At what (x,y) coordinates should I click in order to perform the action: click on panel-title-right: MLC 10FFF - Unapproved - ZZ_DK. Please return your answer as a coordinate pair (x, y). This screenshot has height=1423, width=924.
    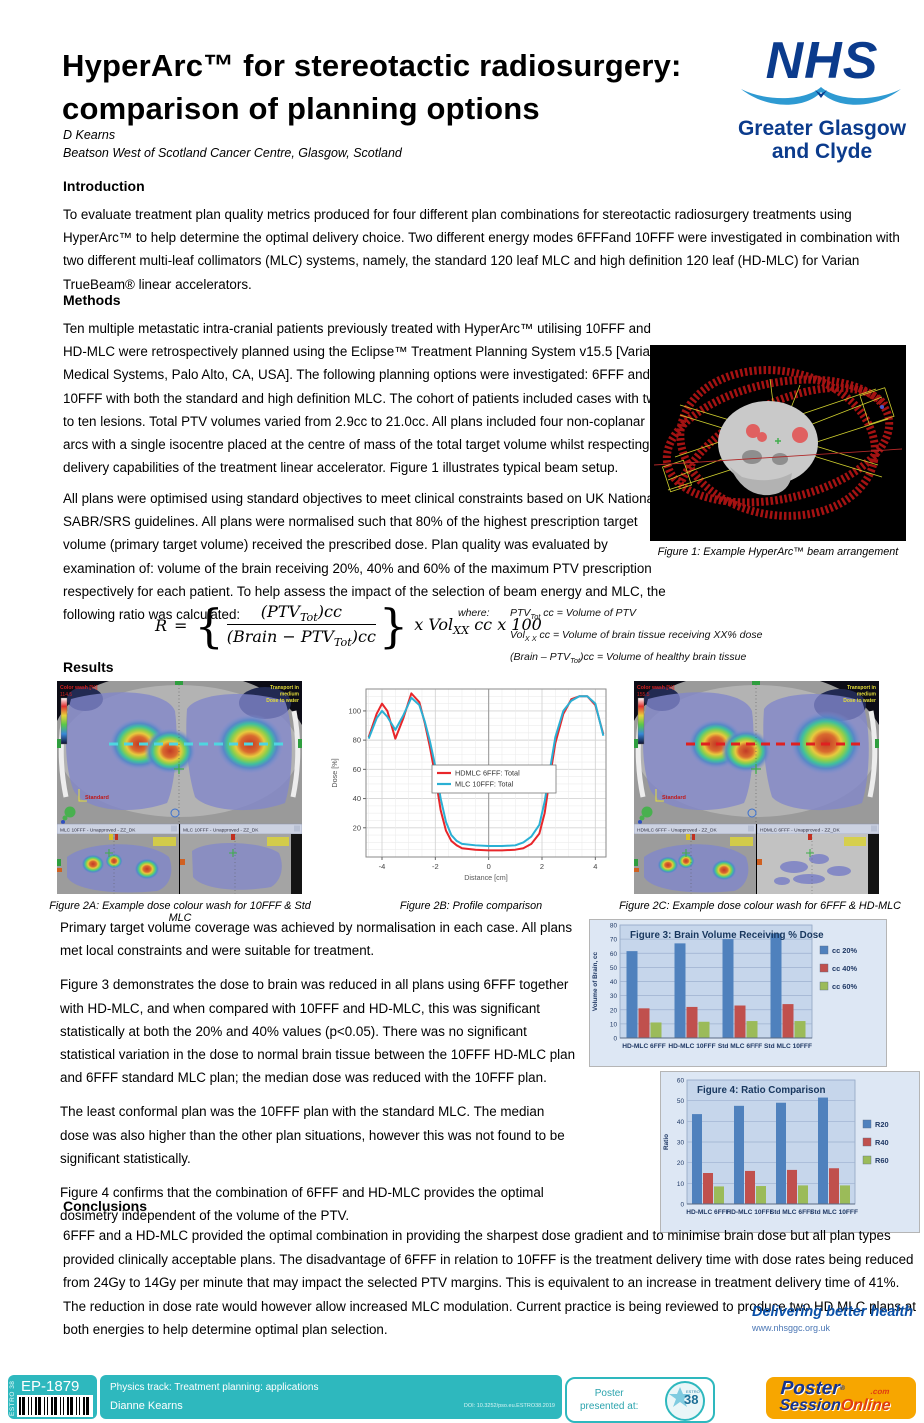
    Looking at the image, I should click on (221, 831).